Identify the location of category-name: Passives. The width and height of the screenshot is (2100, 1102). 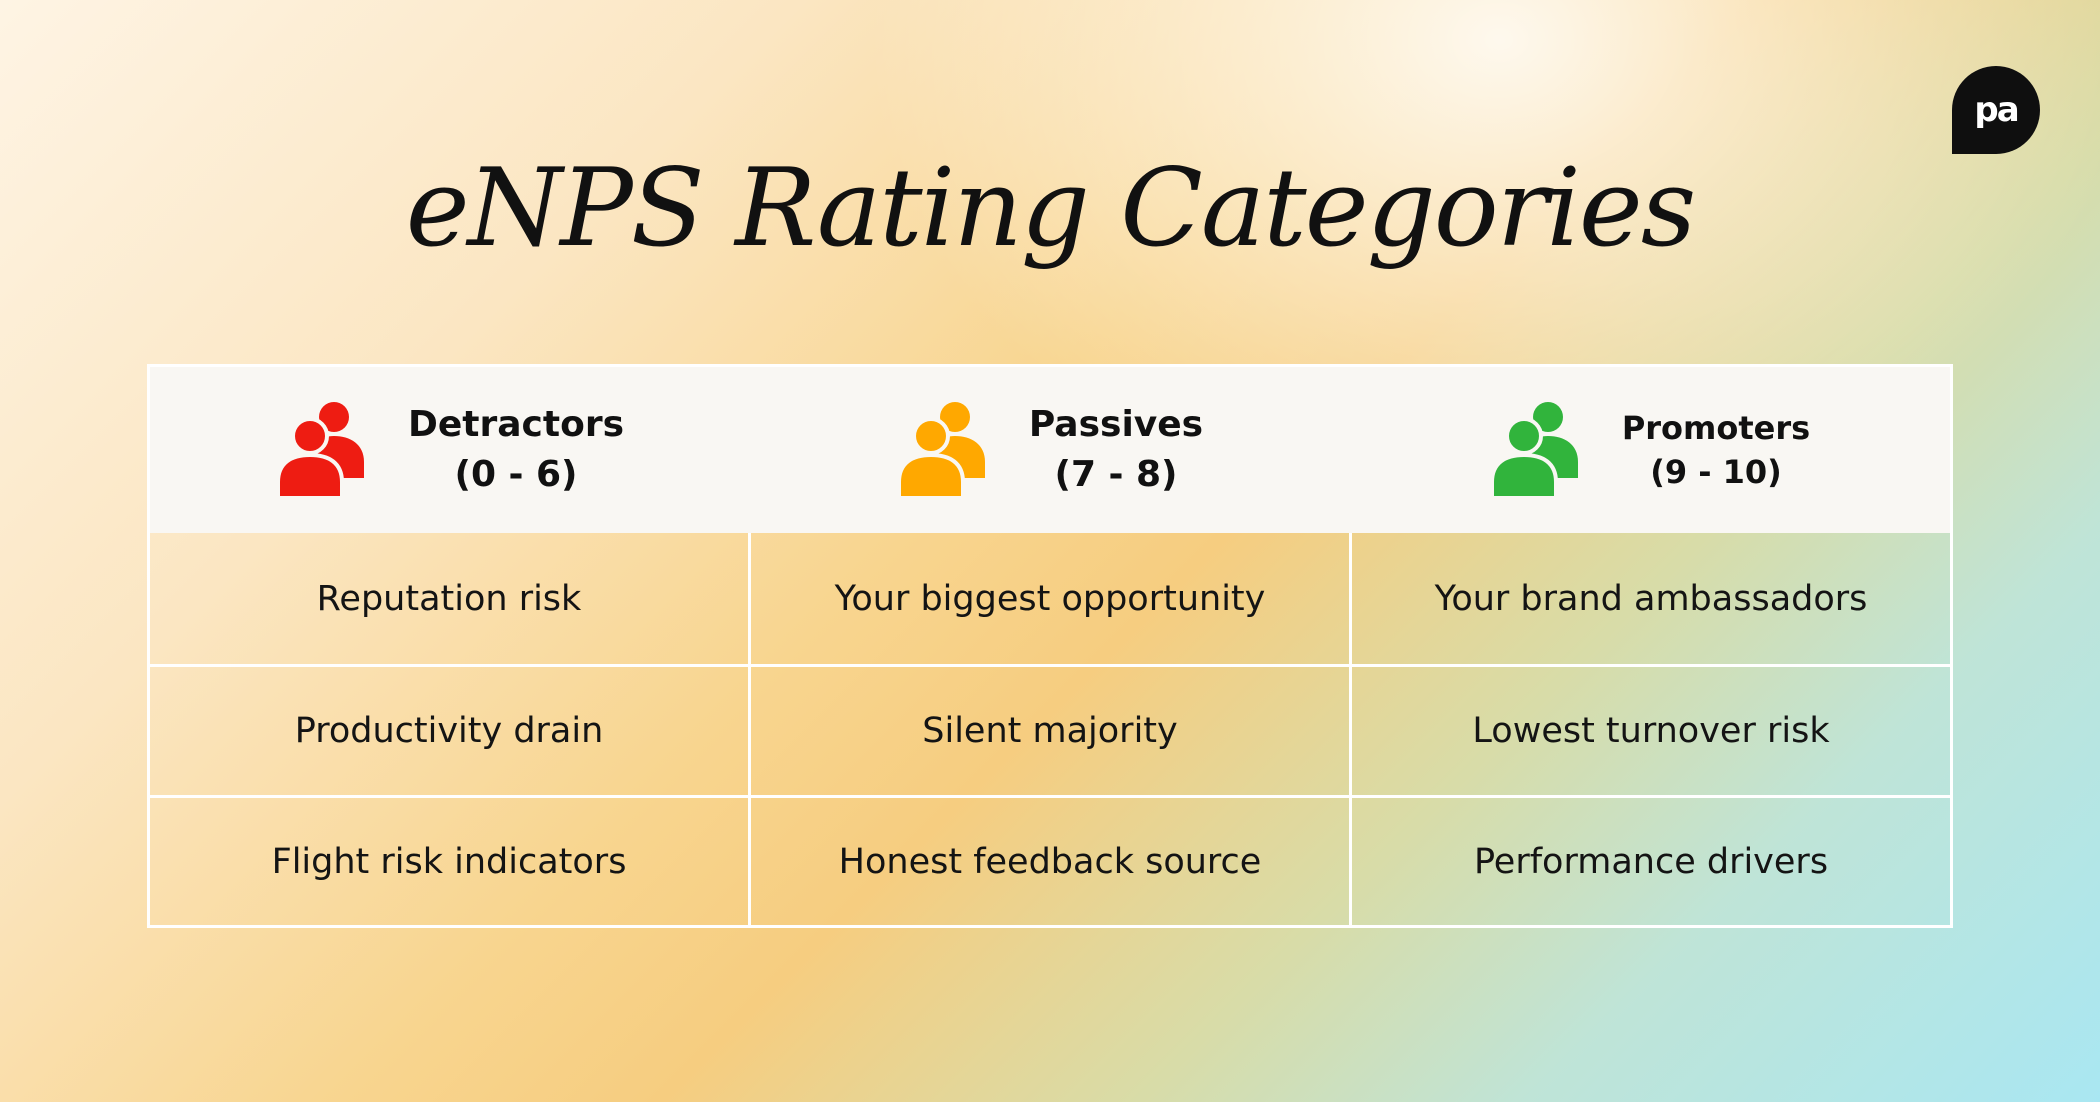
(1116, 424).